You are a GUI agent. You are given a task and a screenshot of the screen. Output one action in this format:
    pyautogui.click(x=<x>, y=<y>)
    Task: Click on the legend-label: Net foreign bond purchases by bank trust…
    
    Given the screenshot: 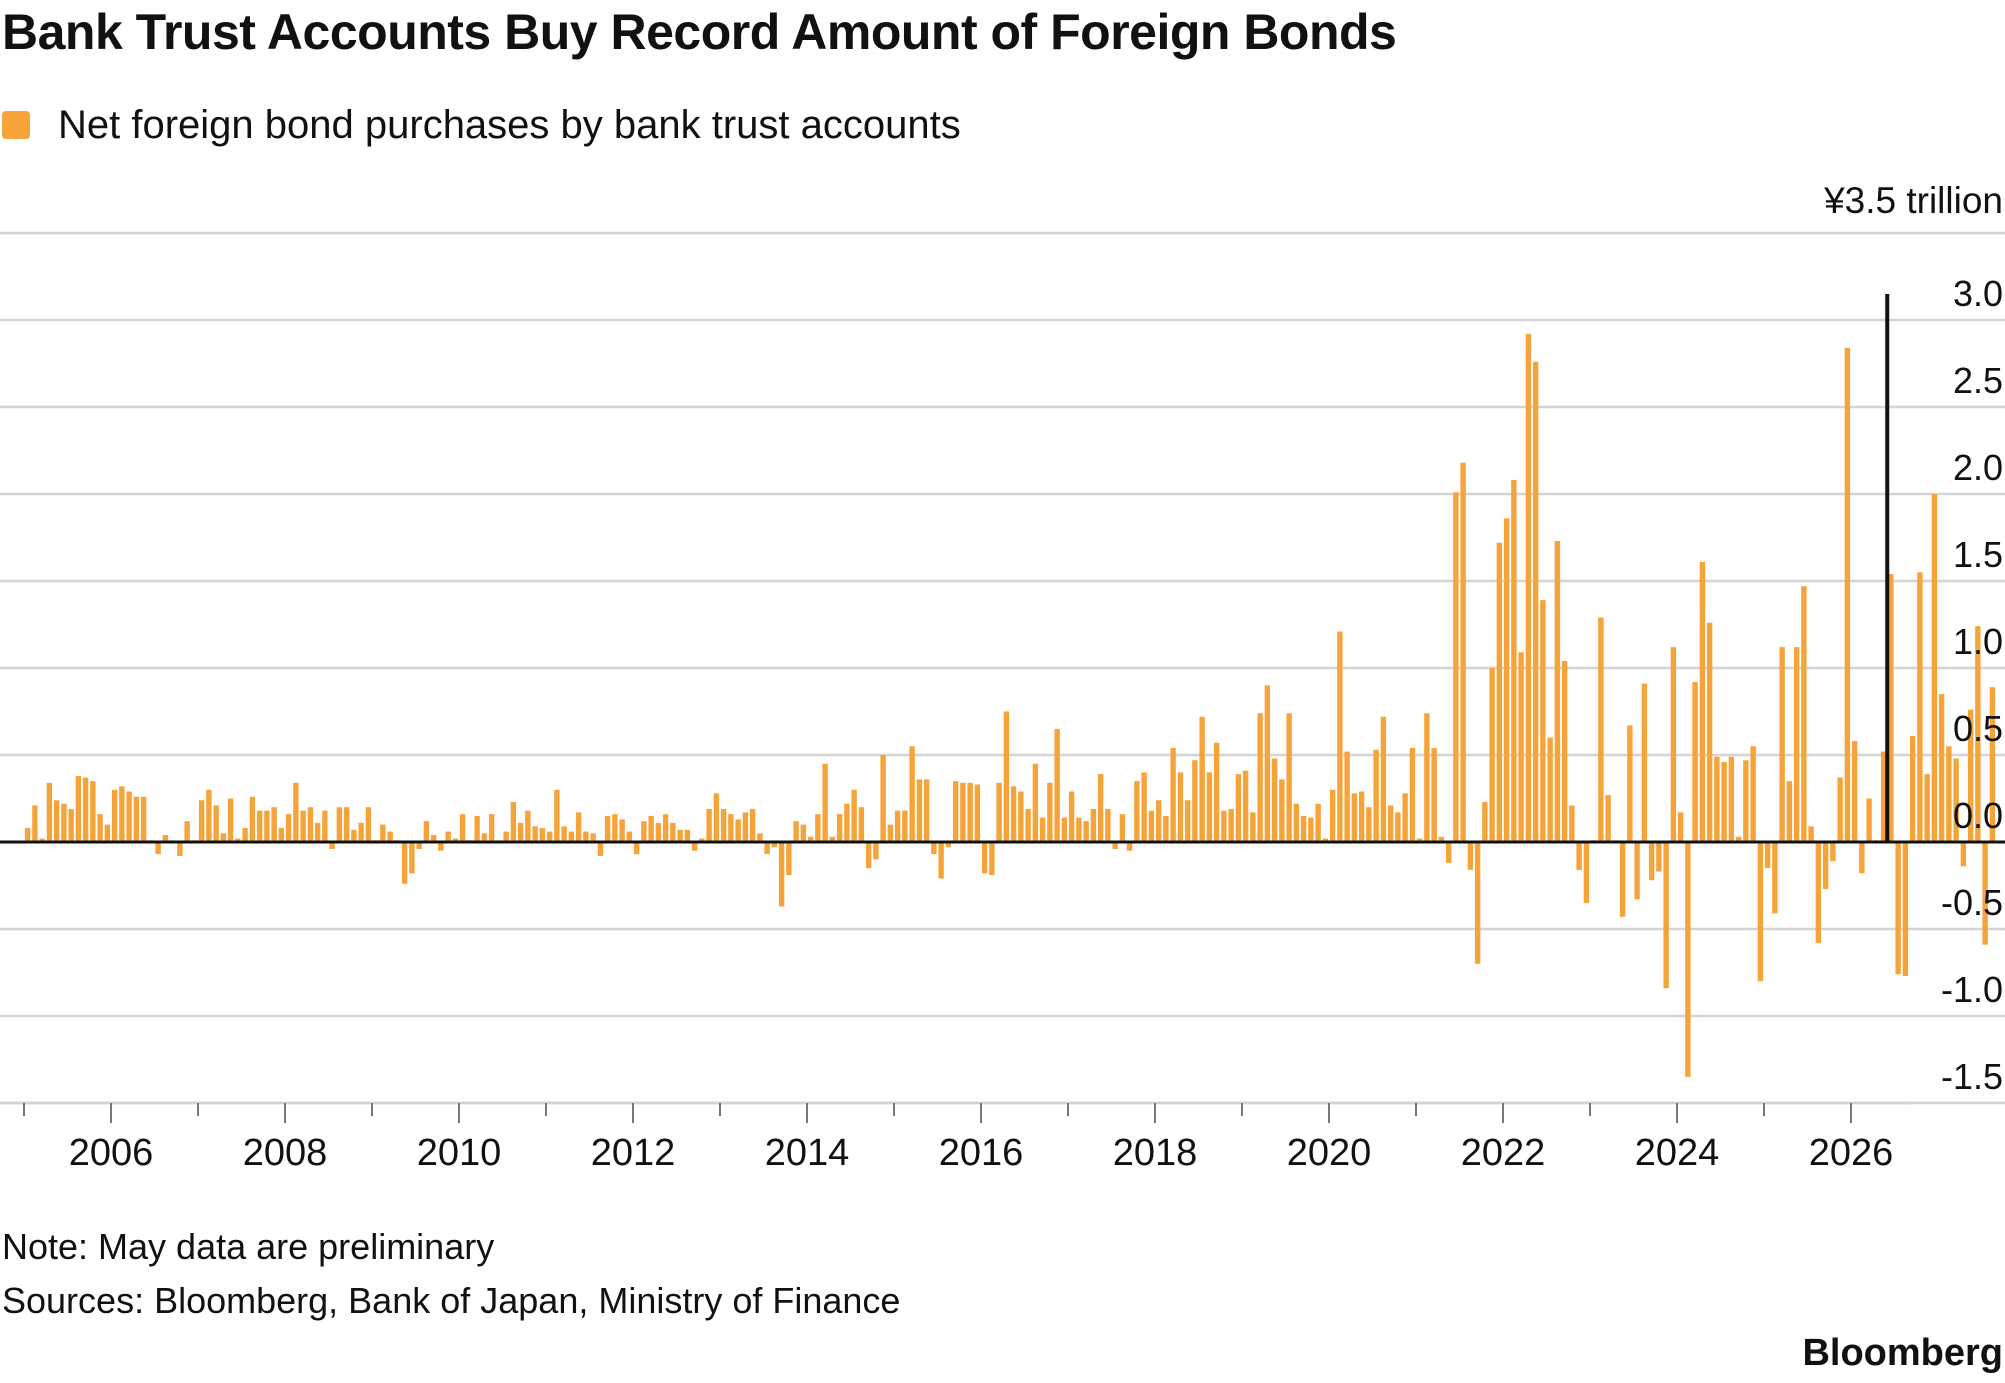 What is the action you would take?
    pyautogui.click(x=509, y=125)
    